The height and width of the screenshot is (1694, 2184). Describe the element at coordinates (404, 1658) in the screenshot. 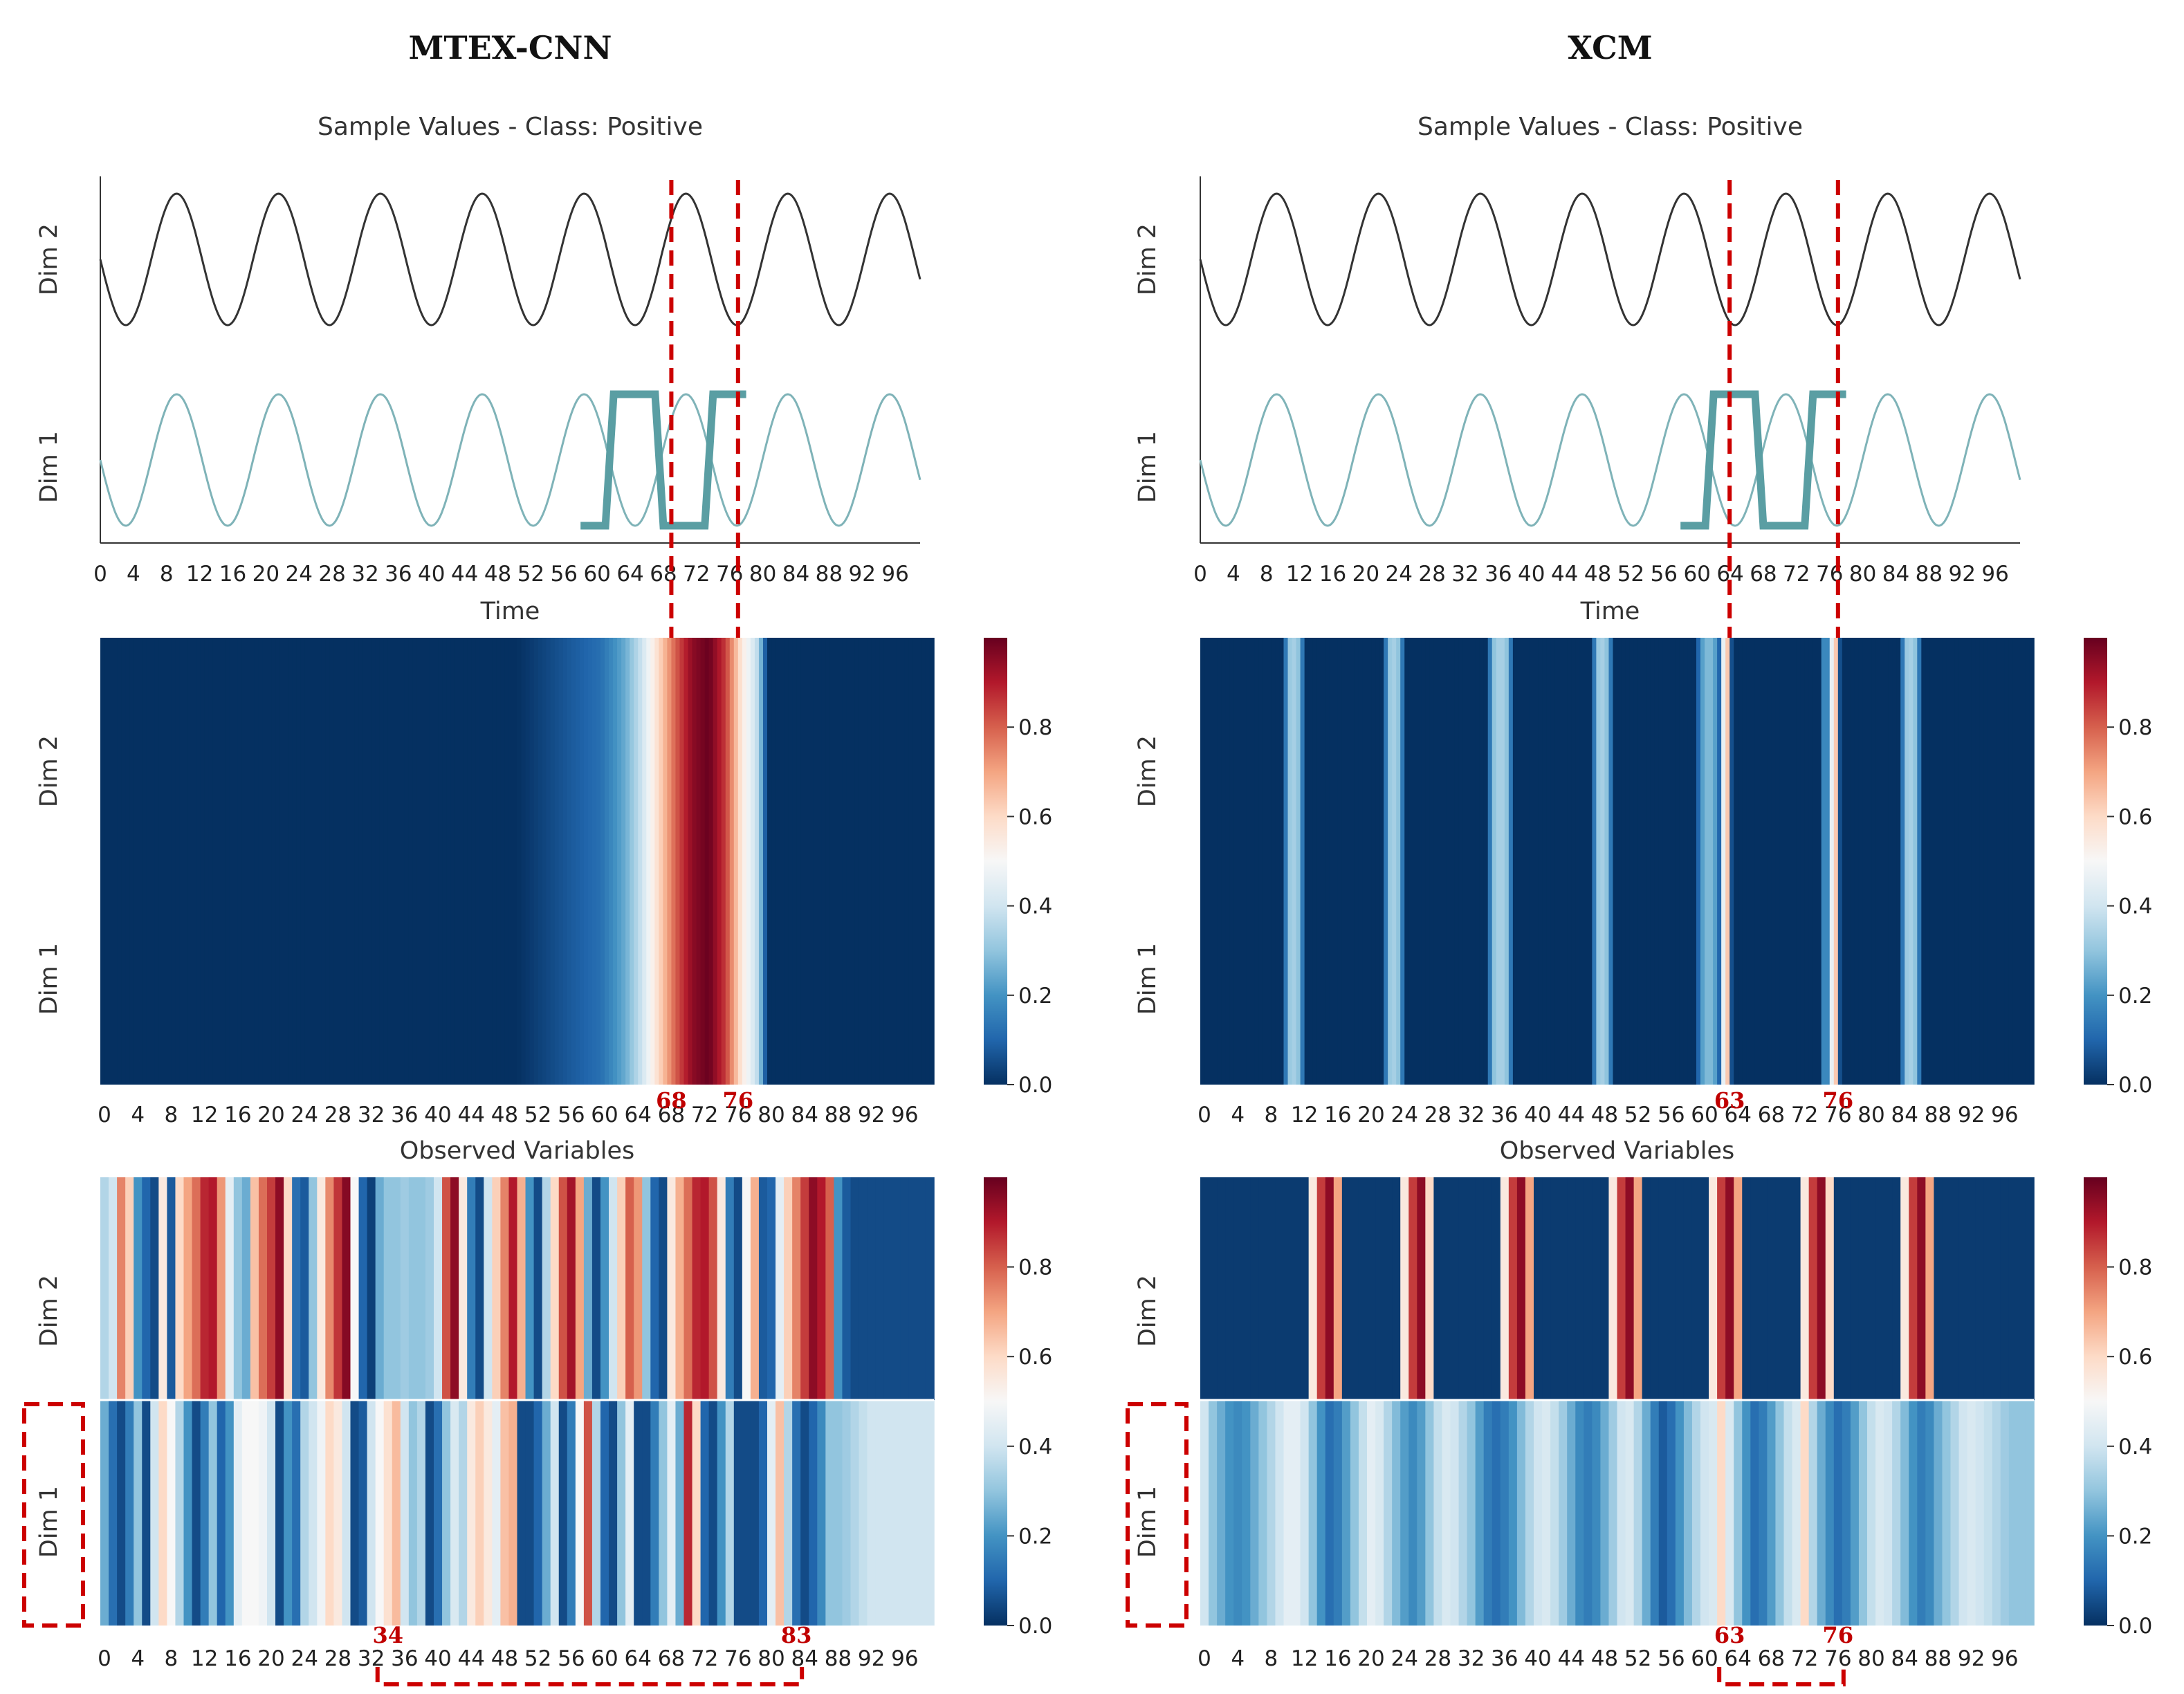

I see `var-x-tick: 36` at that location.